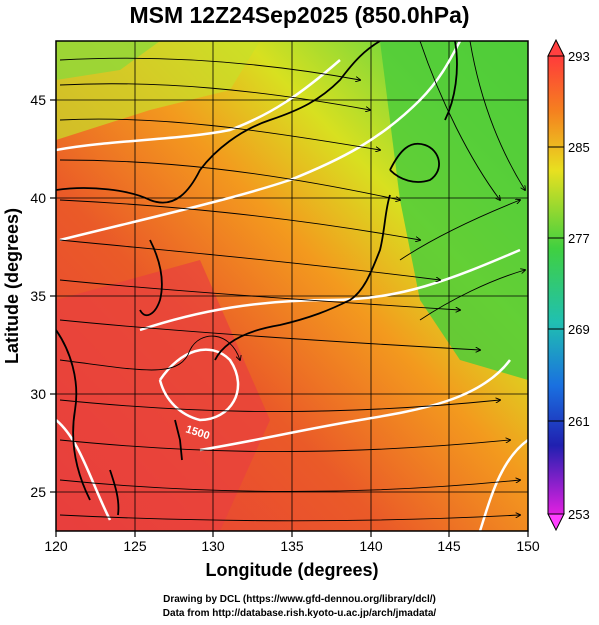 Image resolution: width=599 pixels, height=625 pixels. I want to click on x-tick-label: 130, so click(213, 546).